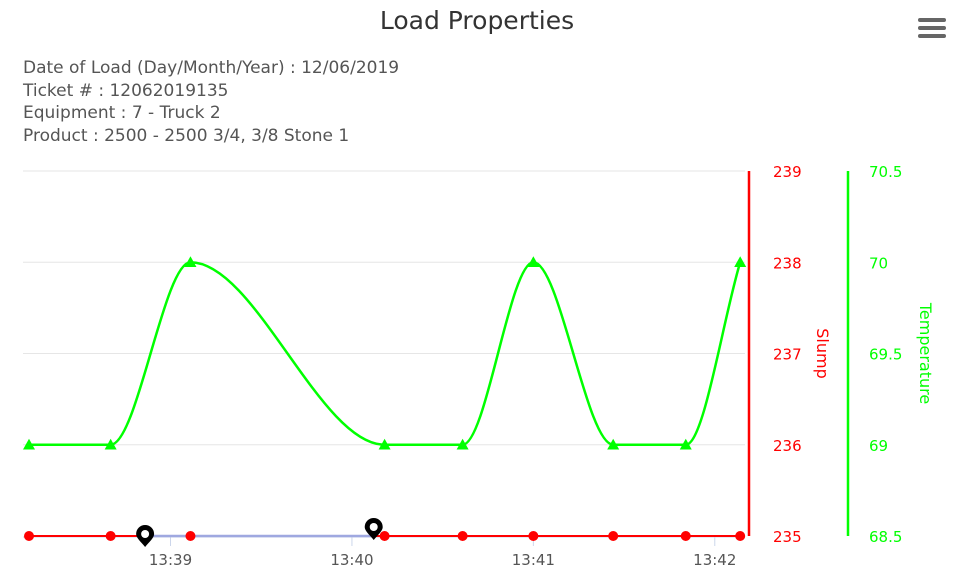 The width and height of the screenshot is (954, 574). What do you see at coordinates (885, 537) in the screenshot?
I see `temperature-tick-label: 68.5` at bounding box center [885, 537].